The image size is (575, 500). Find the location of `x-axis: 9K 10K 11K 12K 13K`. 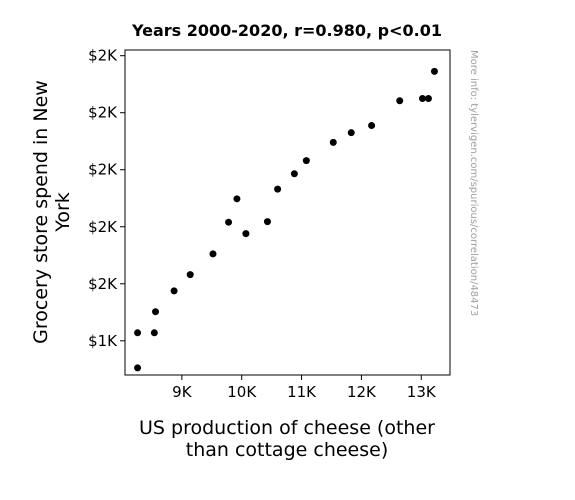

x-axis: 9K 10K 11K 12K 13K is located at coordinates (304, 388).